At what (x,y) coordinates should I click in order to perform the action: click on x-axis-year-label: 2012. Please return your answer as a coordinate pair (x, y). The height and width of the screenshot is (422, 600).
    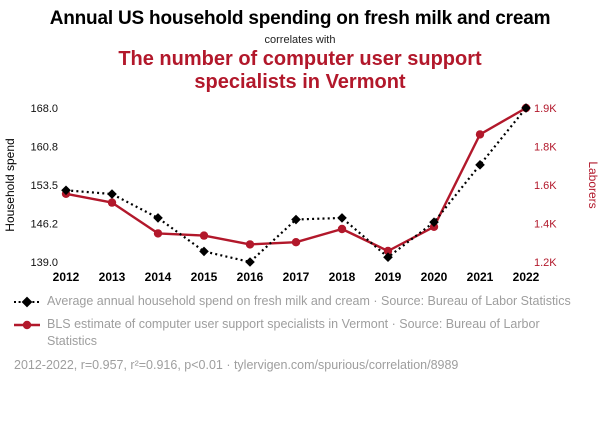
    Looking at the image, I should click on (66, 277).